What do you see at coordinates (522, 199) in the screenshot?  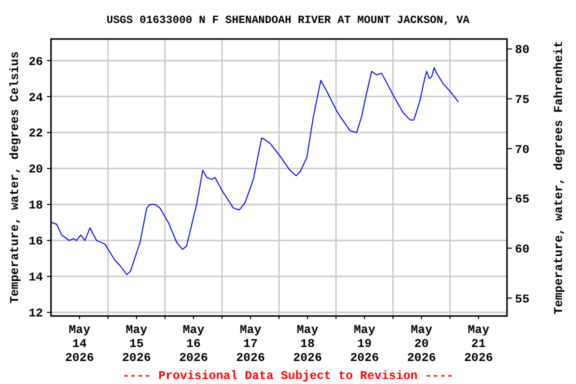 I see `y2-tick-label: 65` at bounding box center [522, 199].